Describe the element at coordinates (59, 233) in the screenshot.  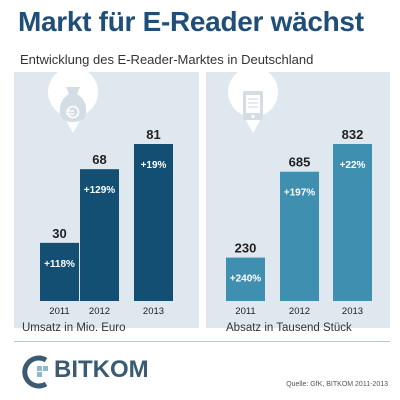
I see `revenue-value-label-2011: 30` at that location.